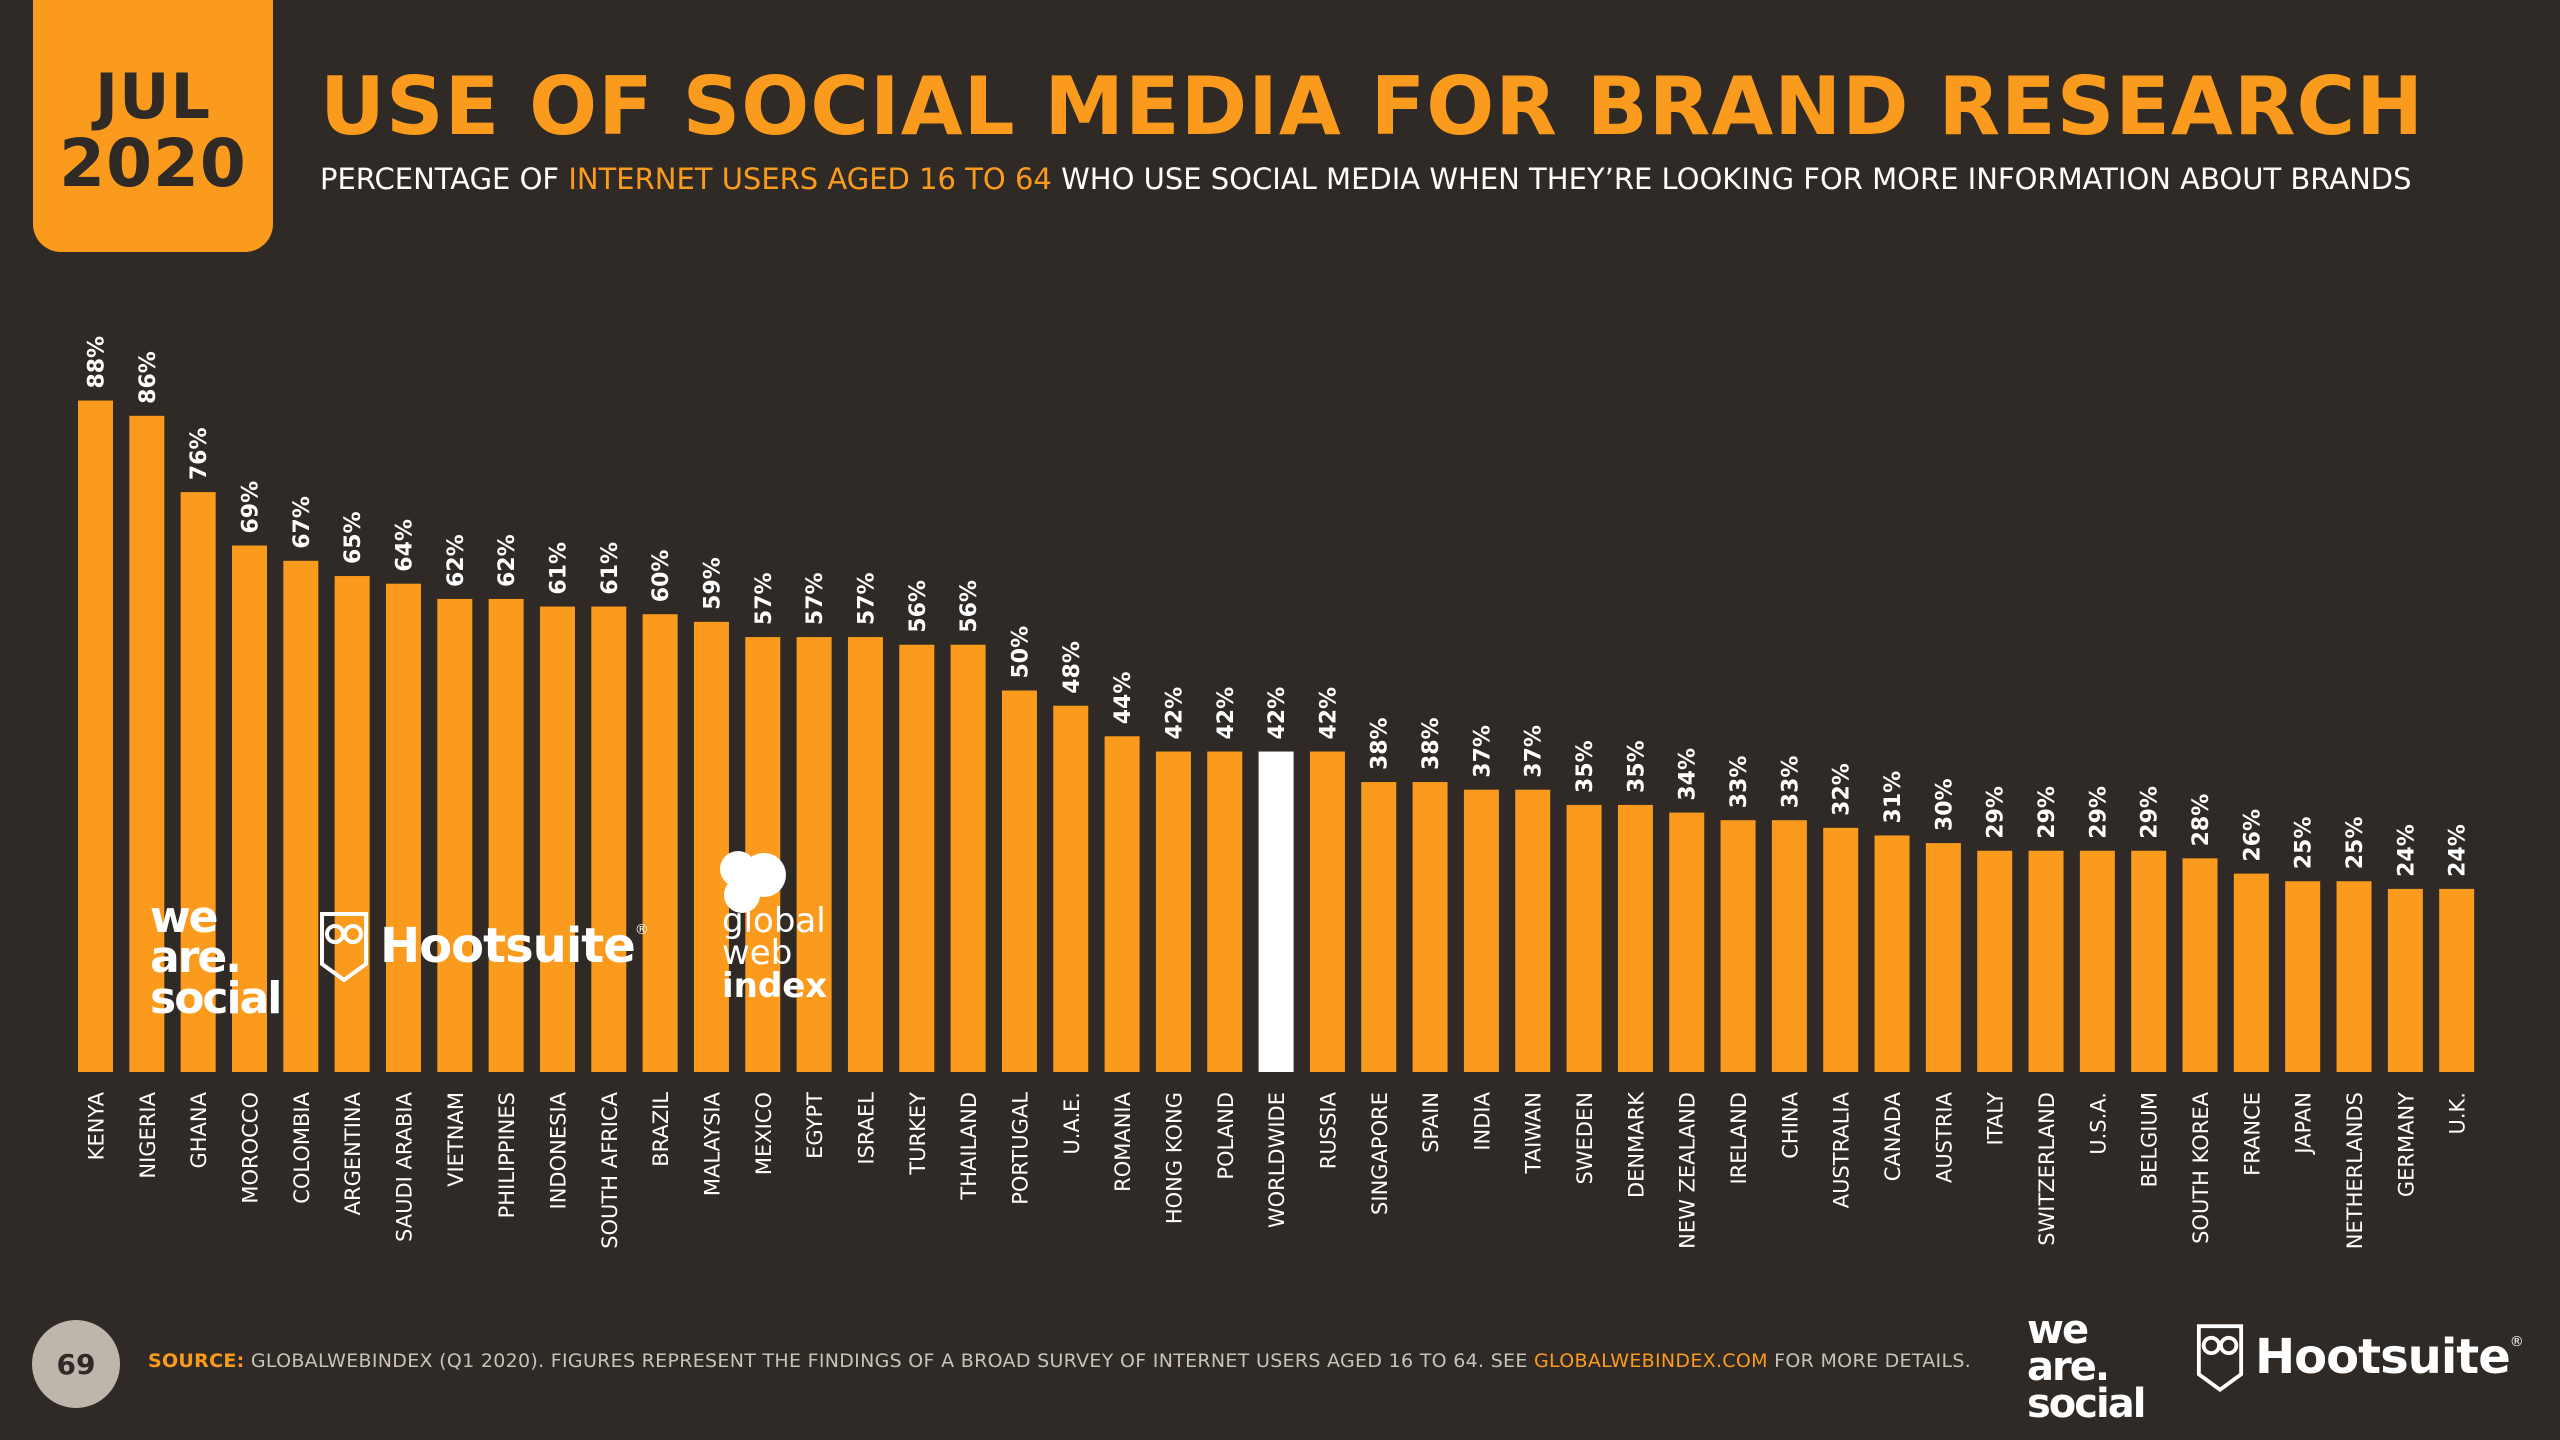 Image resolution: width=2560 pixels, height=1440 pixels. Describe the element at coordinates (1430, 927) in the screenshot. I see `bar-spain` at that location.